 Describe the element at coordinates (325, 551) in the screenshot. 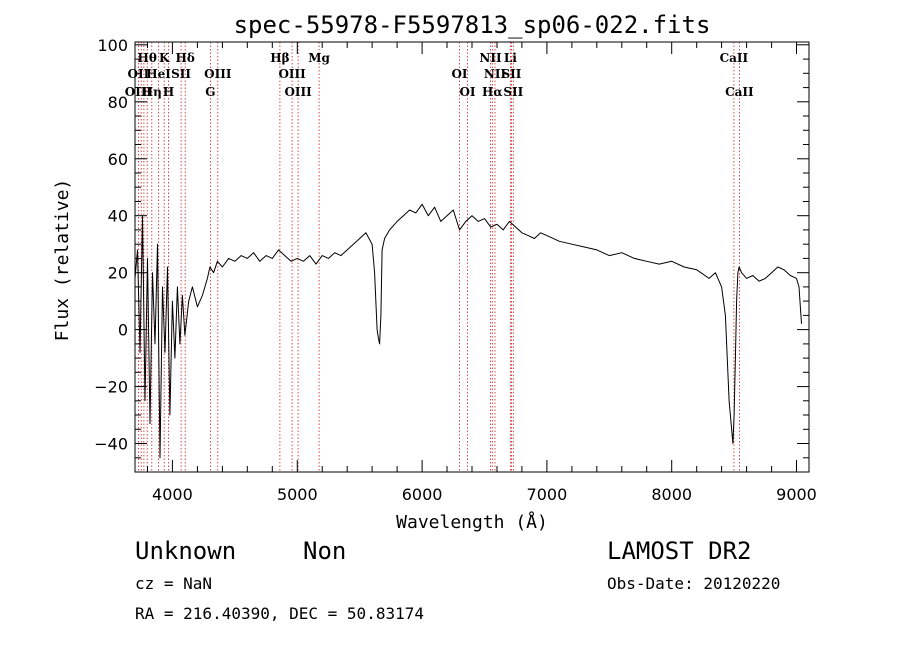

I see `object-subclass: Non` at that location.